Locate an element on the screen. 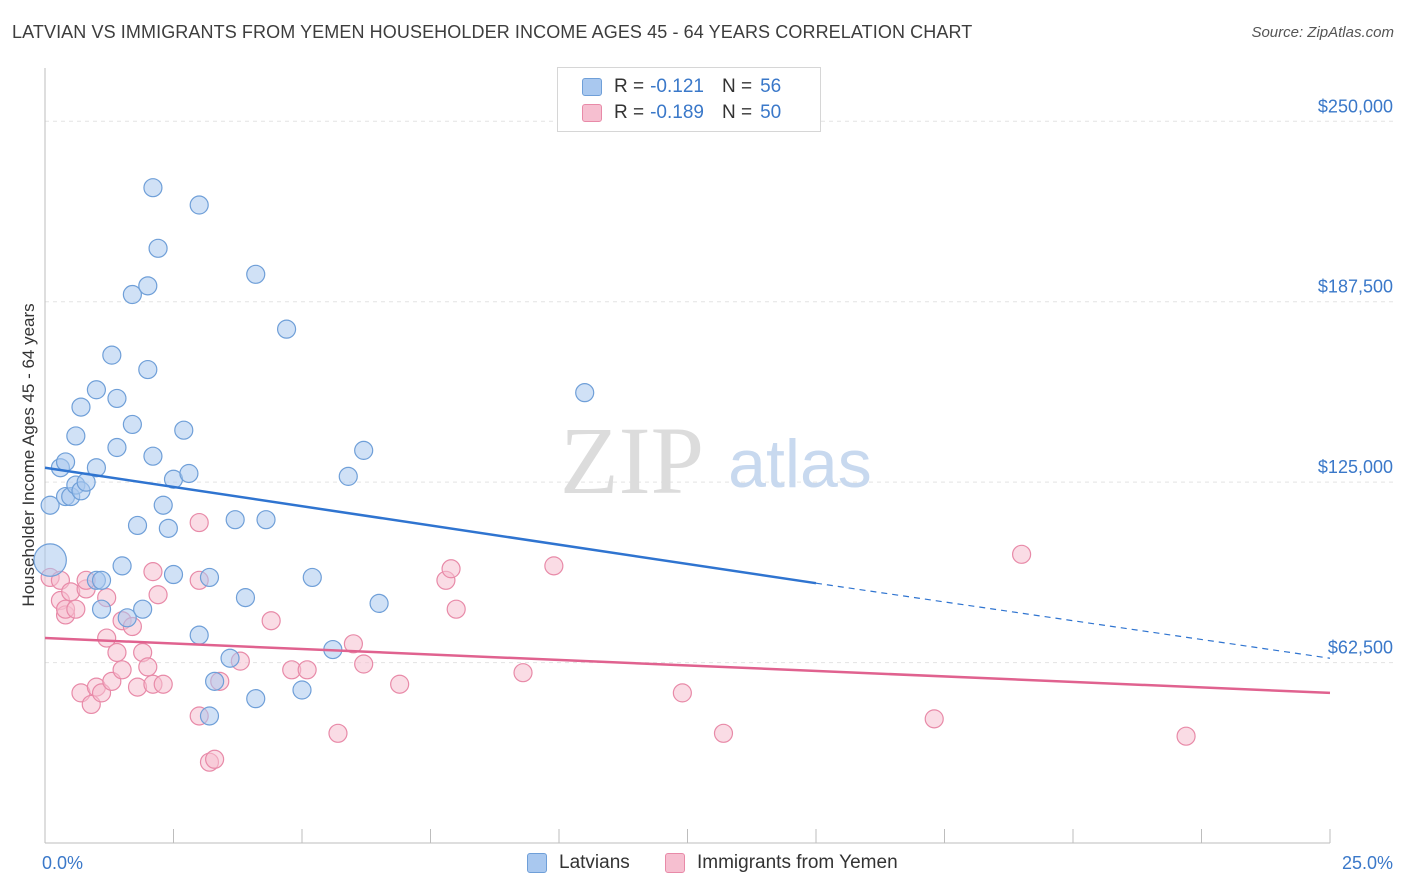  legend-row-latvians: R = -0.121 N = 56 is located at coordinates (681, 87).